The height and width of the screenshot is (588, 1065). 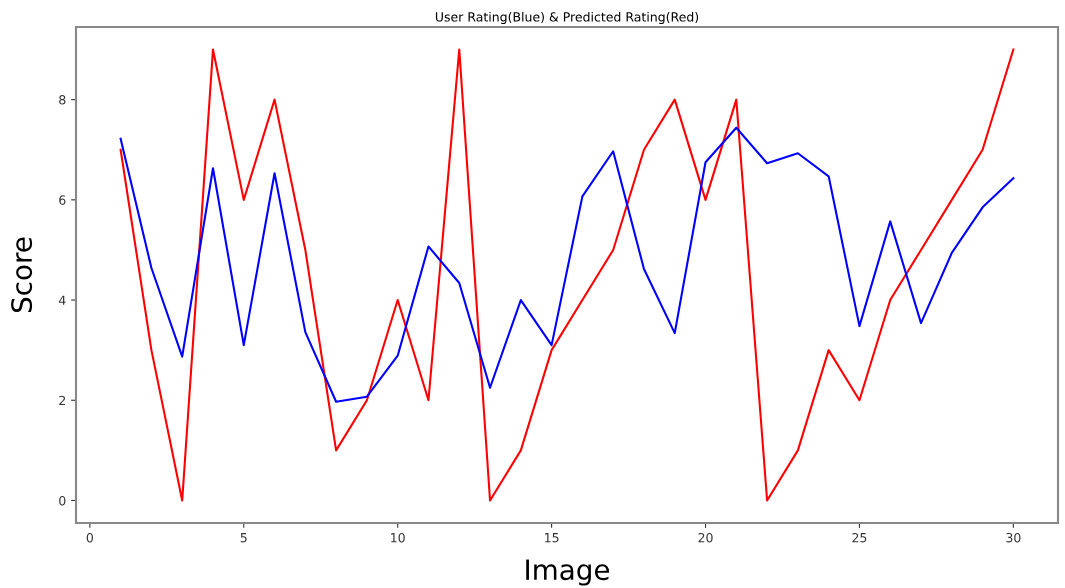 What do you see at coordinates (567, 18) in the screenshot?
I see `chart-title: User Rating(Blue) & Predicted Rating(Red)` at bounding box center [567, 18].